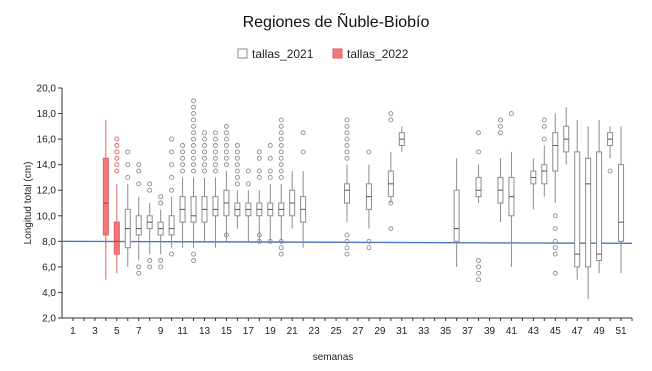 This screenshot has width=652, height=371. I want to click on x-tick-label: 21, so click(293, 331).